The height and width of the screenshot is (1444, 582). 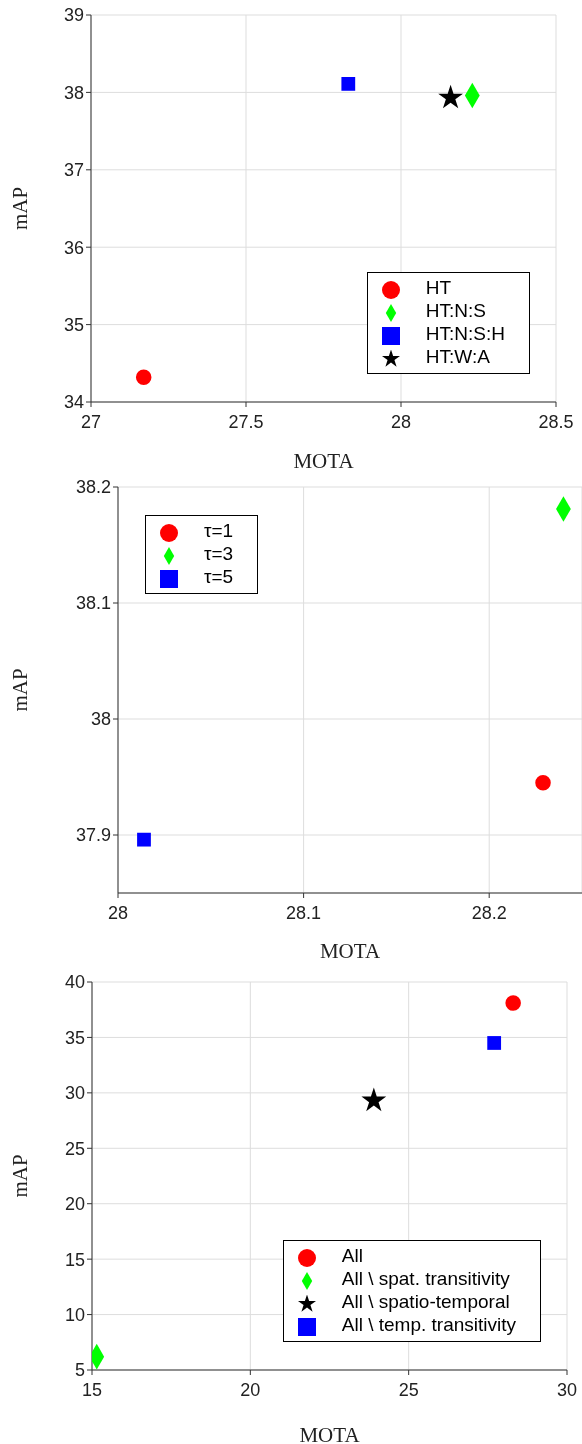 What do you see at coordinates (74, 1259) in the screenshot?
I see `y-tick-label: 15` at bounding box center [74, 1259].